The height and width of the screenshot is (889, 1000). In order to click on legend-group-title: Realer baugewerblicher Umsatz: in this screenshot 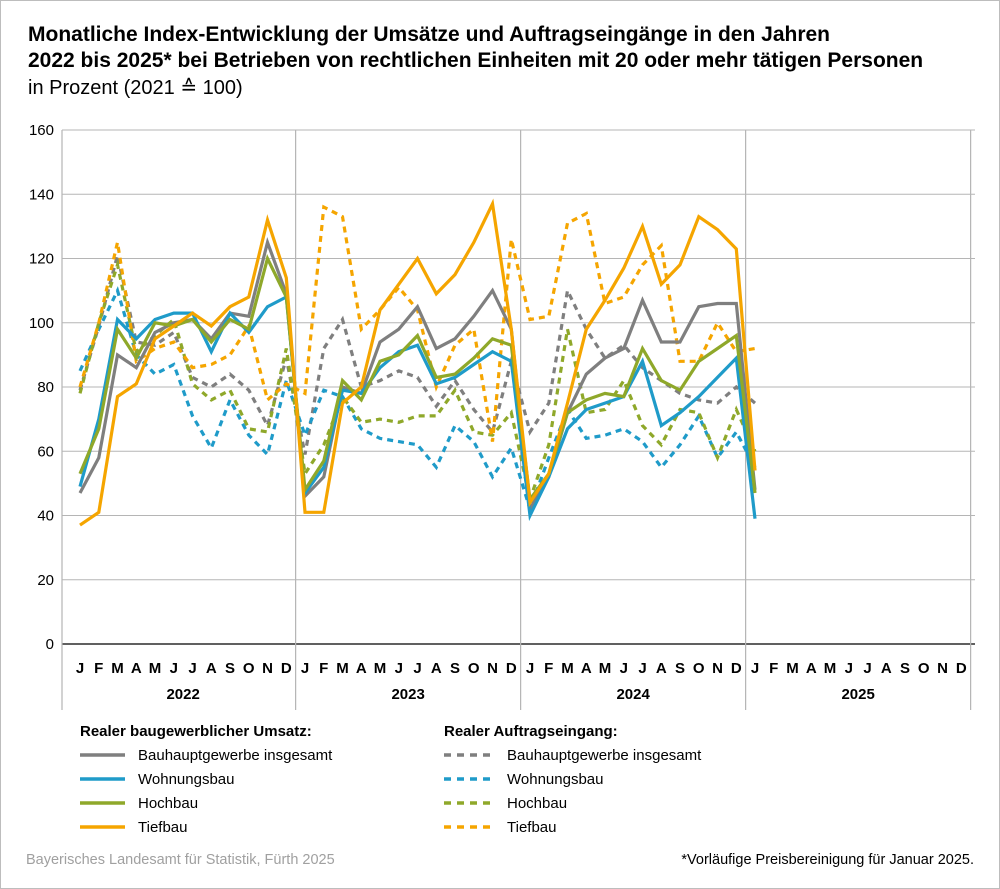, I will do `click(196, 731)`.